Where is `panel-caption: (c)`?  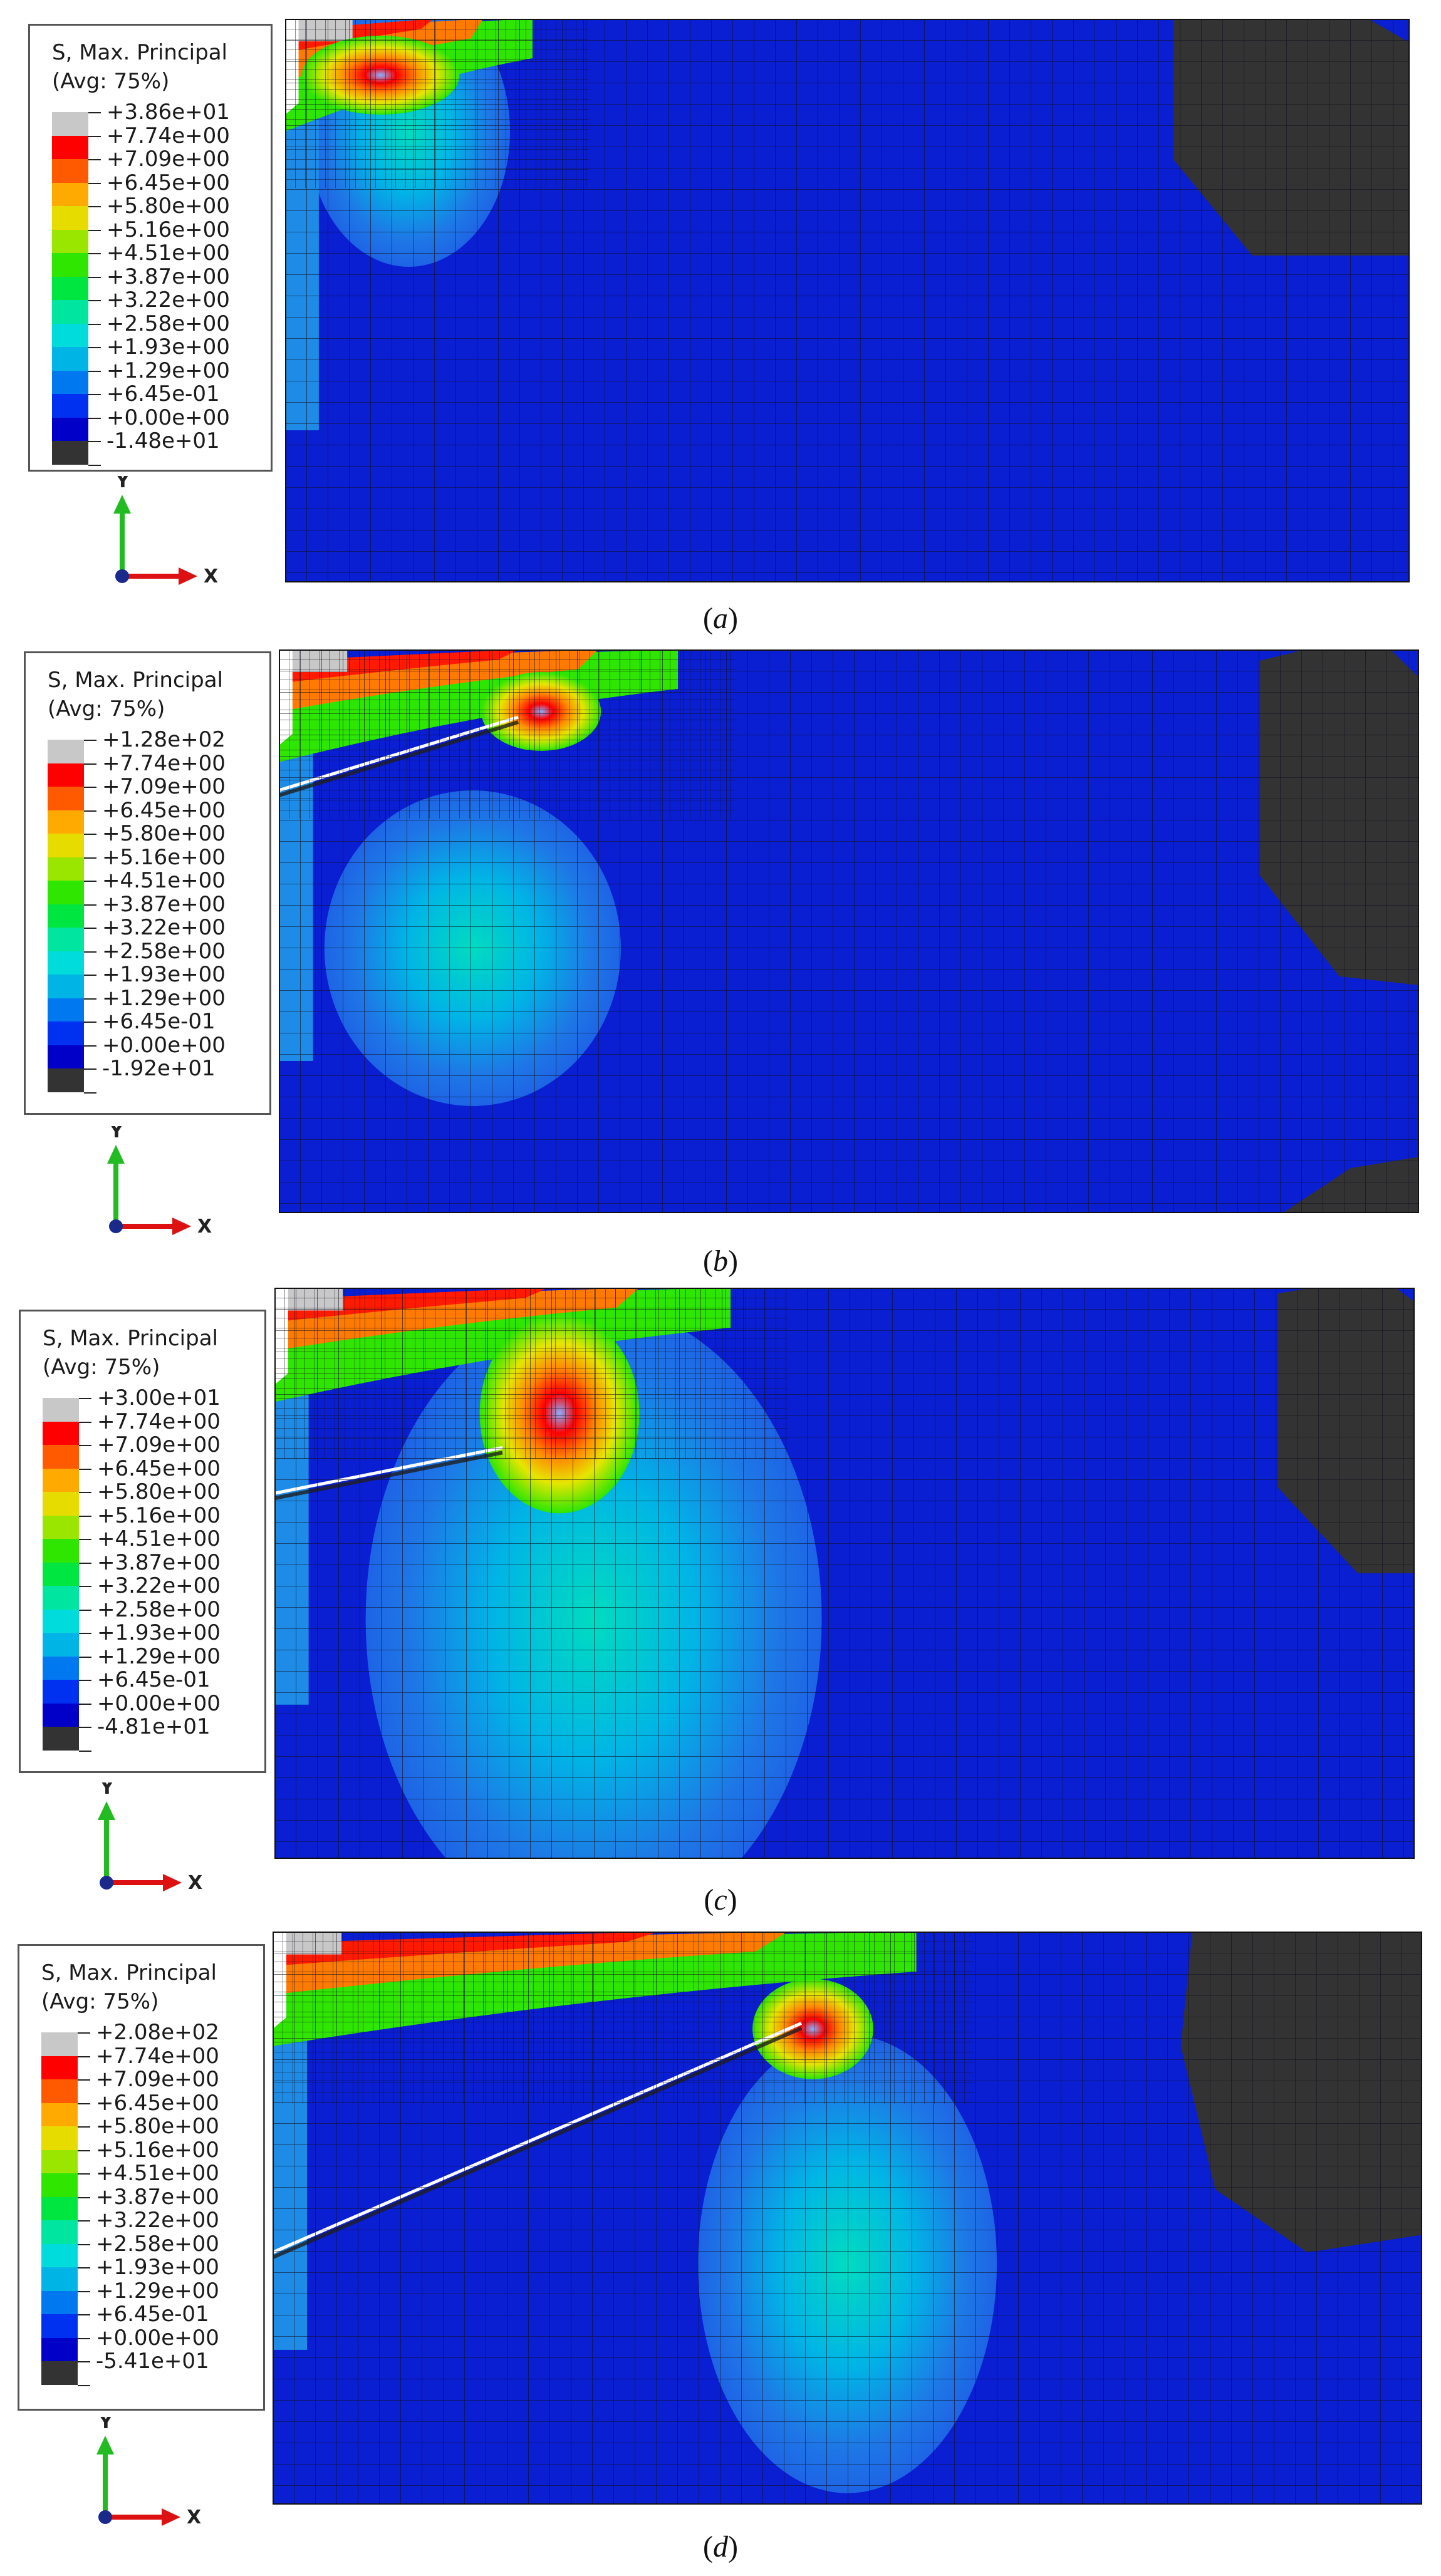
panel-caption: (c) is located at coordinates (720, 1900).